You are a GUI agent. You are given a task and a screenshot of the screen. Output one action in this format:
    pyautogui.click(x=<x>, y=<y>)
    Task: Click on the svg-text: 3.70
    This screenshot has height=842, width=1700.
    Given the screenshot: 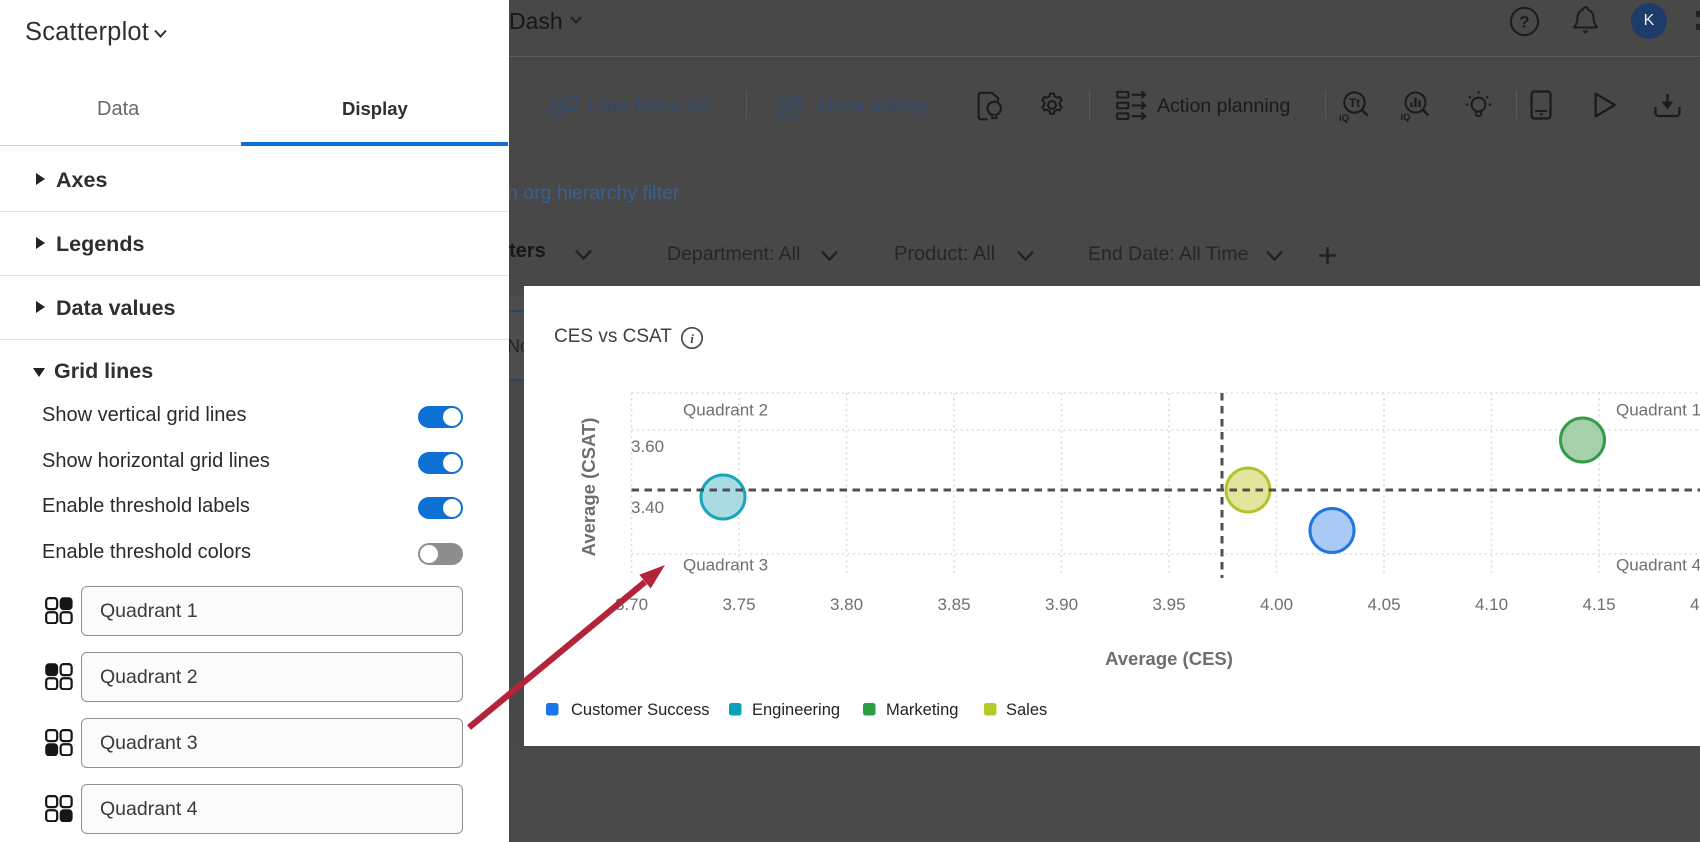 What is the action you would take?
    pyautogui.click(x=631, y=604)
    